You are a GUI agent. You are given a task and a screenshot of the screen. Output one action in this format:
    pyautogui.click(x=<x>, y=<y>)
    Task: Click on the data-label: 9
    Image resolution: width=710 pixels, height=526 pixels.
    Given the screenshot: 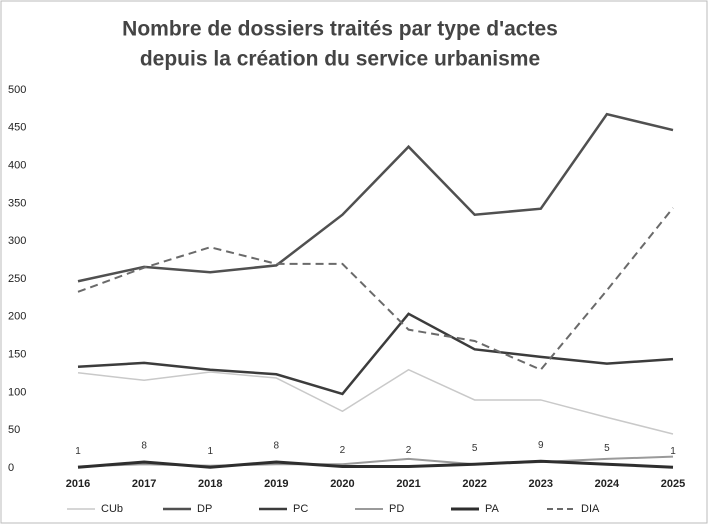 What is the action you would take?
    pyautogui.click(x=541, y=445)
    